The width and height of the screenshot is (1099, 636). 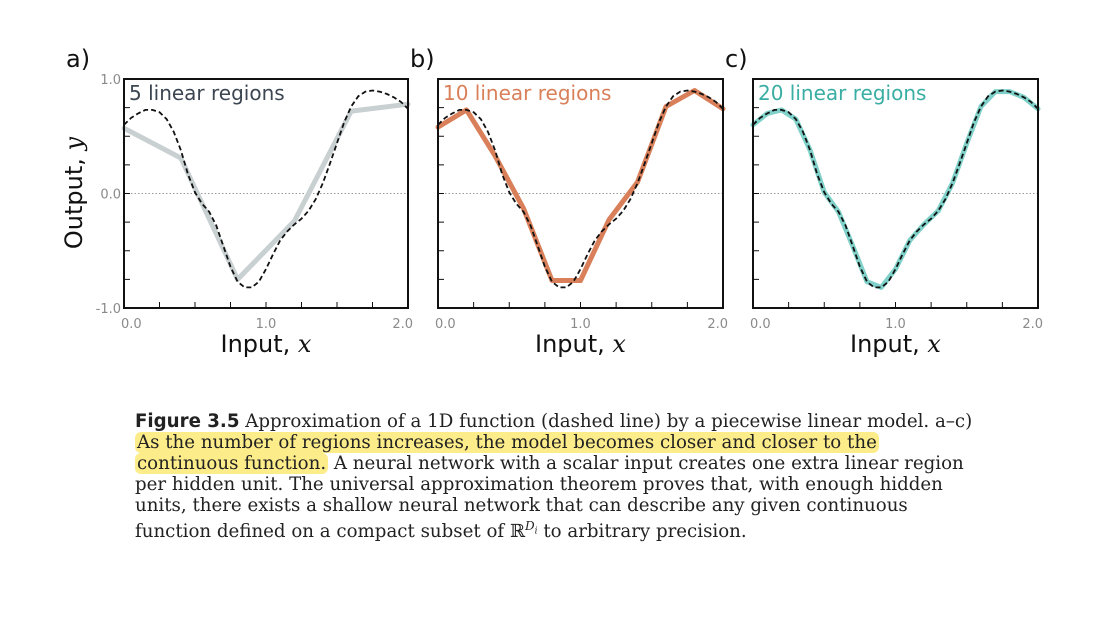 I want to click on caption-math-exponent: Di, so click(x=531, y=528).